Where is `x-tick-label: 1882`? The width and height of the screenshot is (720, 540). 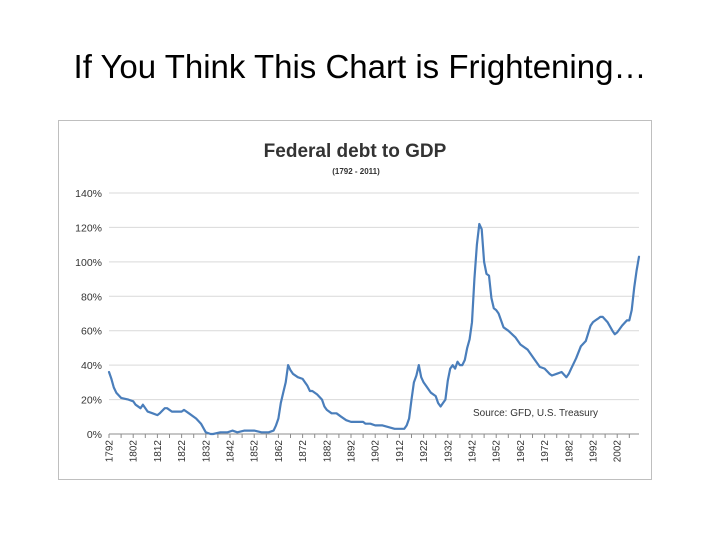
x-tick-label: 1882 is located at coordinates (327, 451).